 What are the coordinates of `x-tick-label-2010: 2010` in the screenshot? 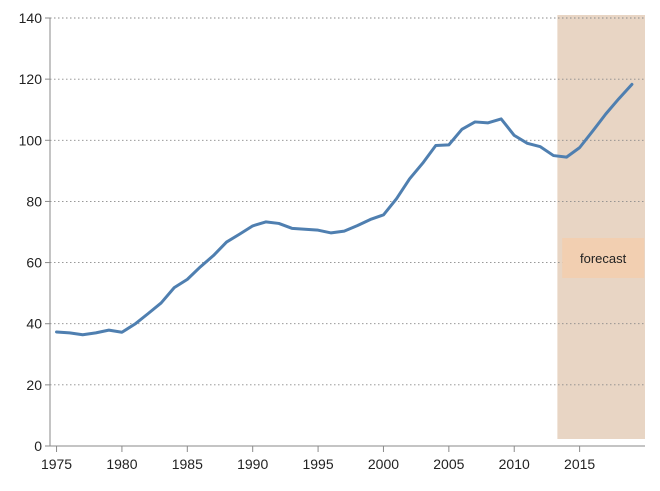 It's located at (514, 464).